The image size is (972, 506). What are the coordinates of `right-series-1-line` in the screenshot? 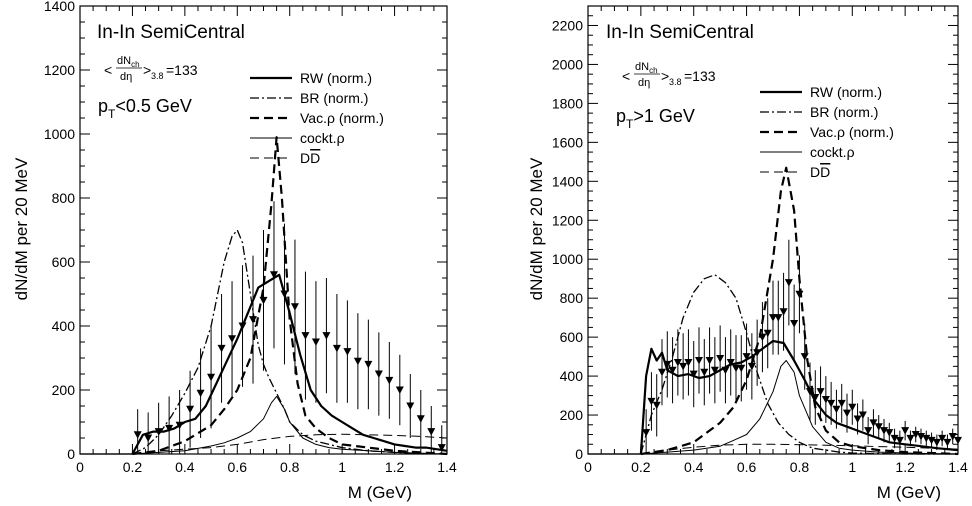 It's located at (799, 364).